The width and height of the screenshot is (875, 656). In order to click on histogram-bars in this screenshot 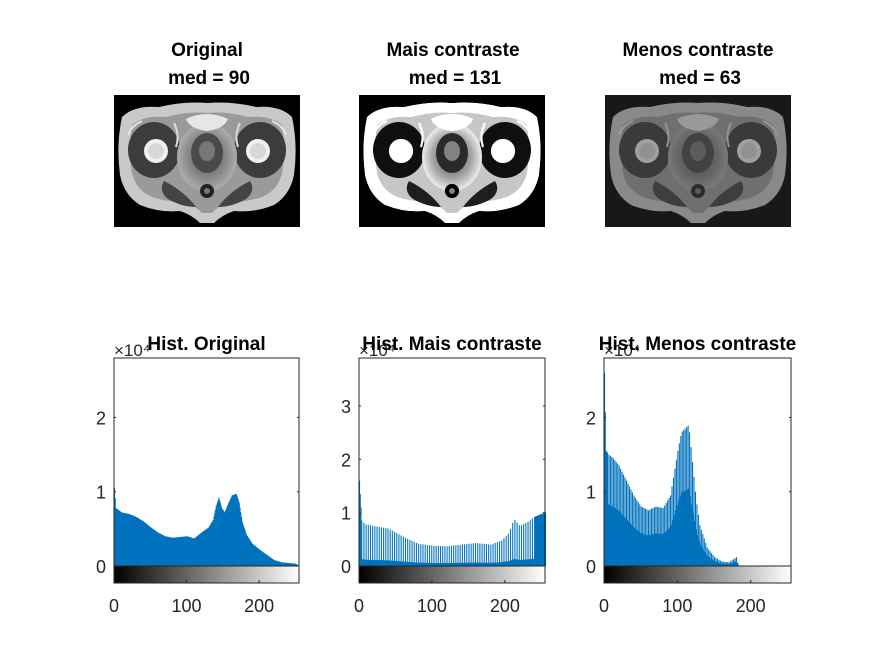, I will do `click(207, 527)`.